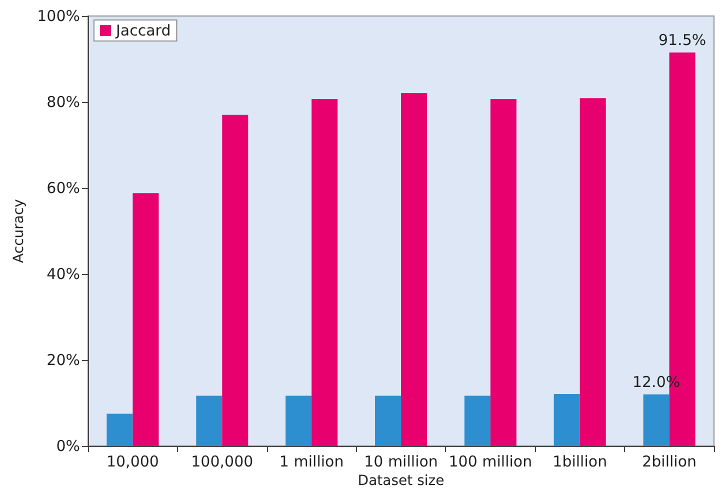  Describe the element at coordinates (68, 446) in the screenshot. I see `y-tick-label: 0%` at that location.